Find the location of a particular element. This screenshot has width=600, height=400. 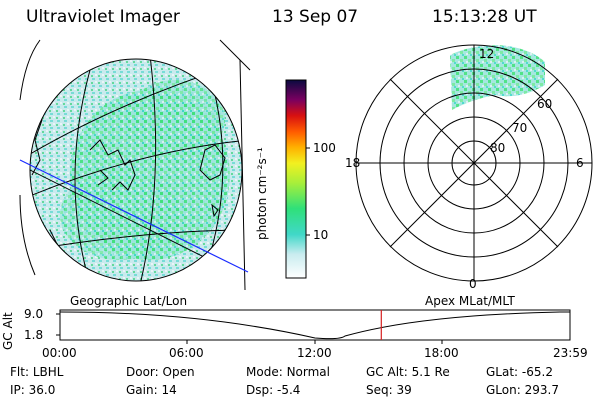

mlt-label-0: 0 is located at coordinates (473, 284).